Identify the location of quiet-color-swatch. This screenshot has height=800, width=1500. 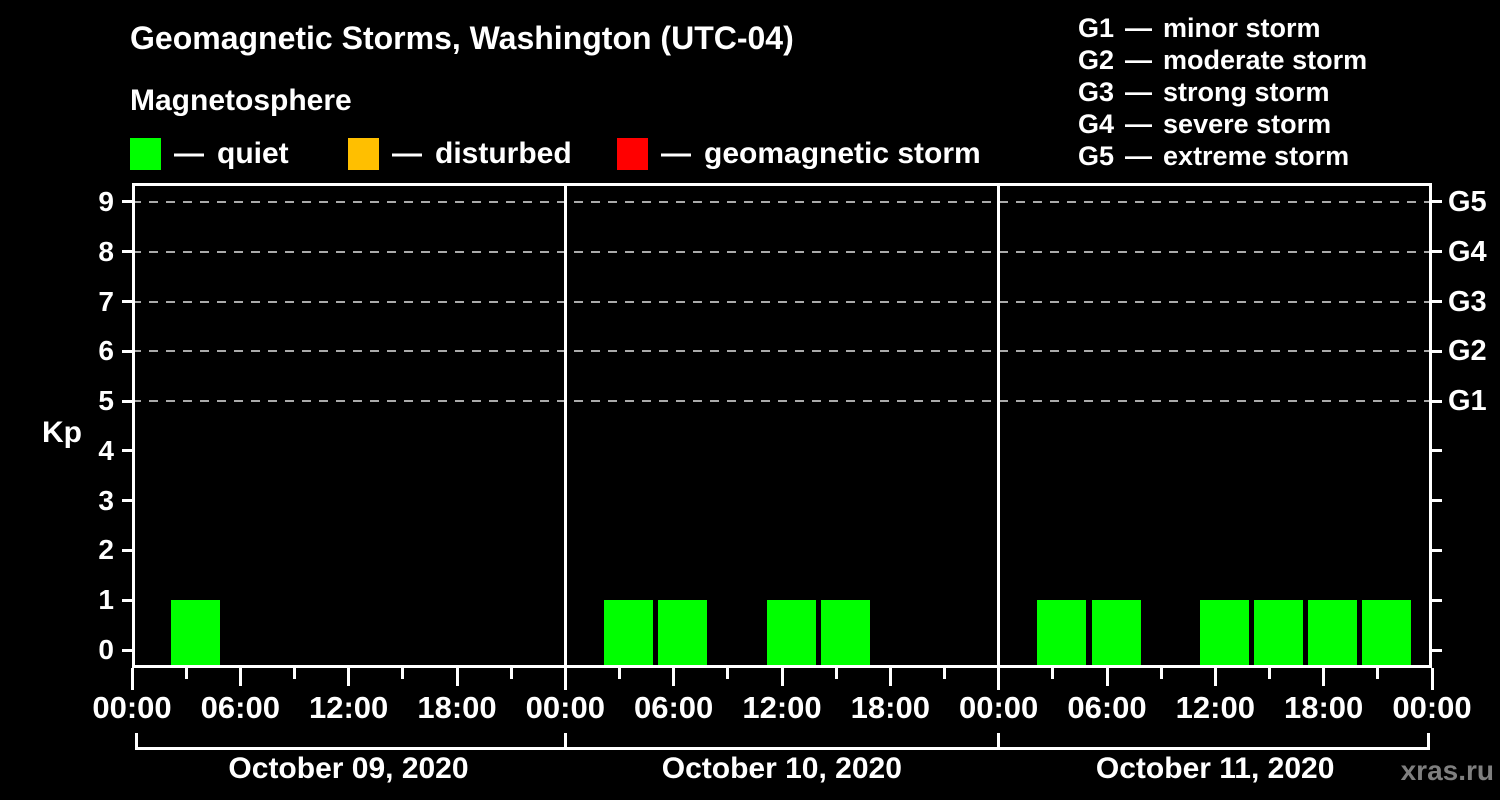
(145, 154).